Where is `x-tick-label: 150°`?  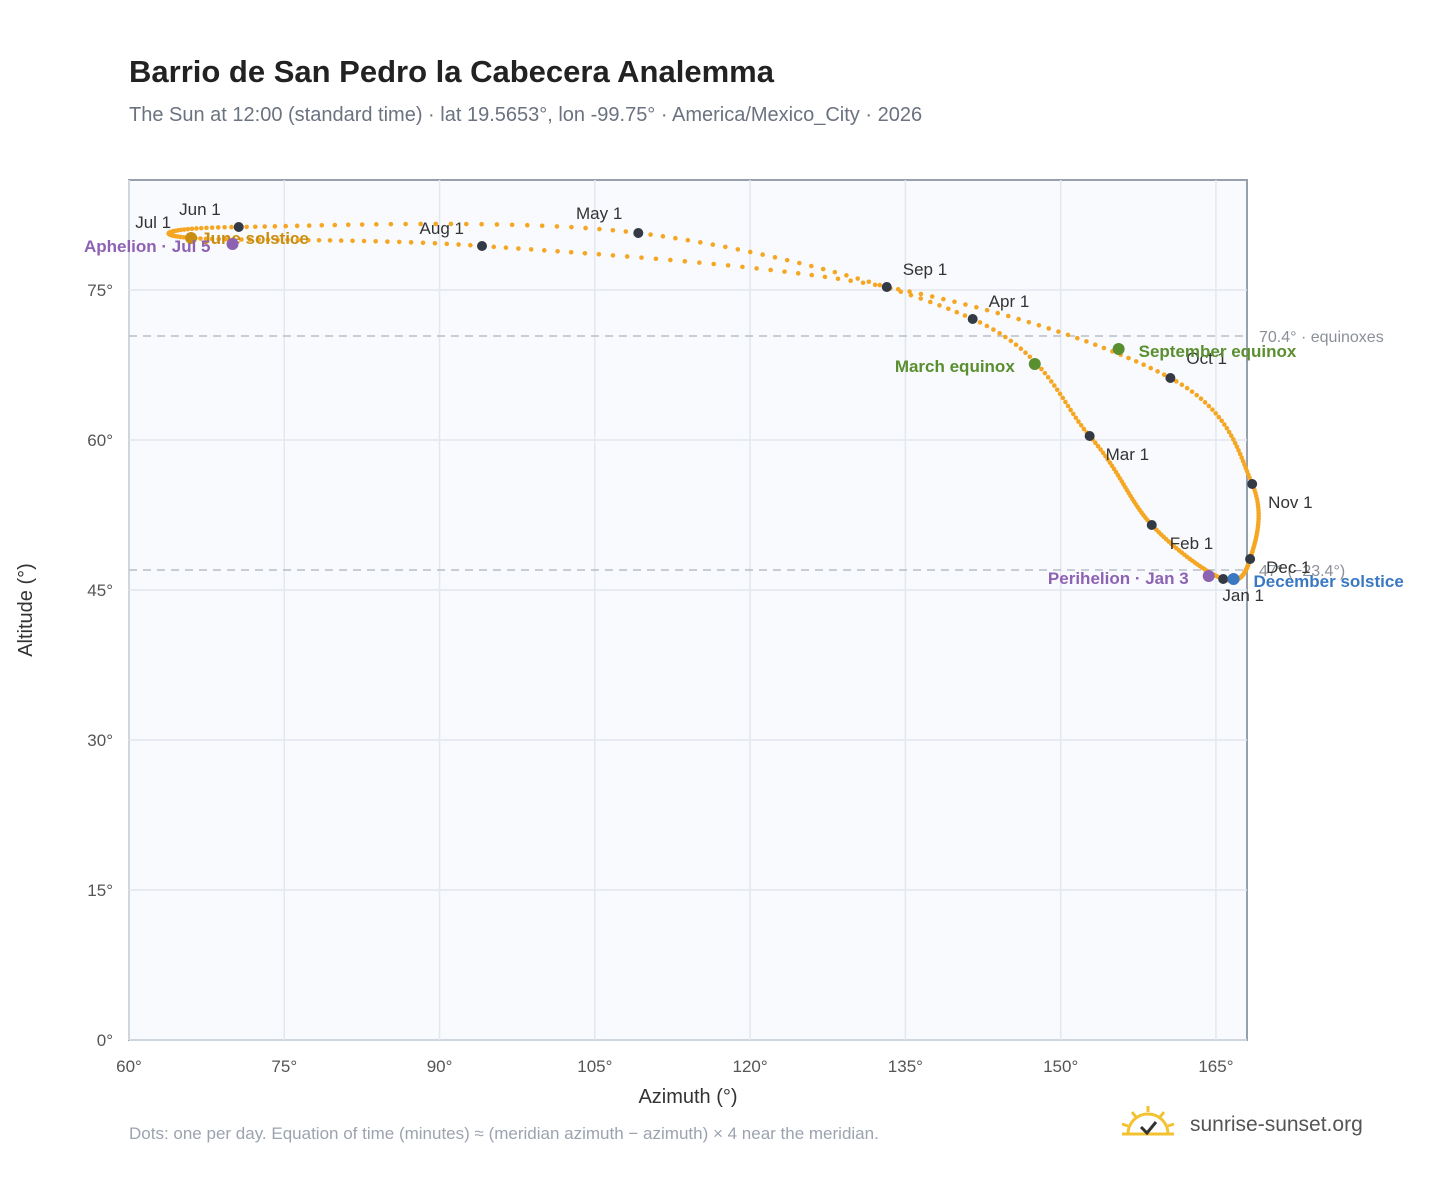
x-tick-label: 150° is located at coordinates (1060, 1066).